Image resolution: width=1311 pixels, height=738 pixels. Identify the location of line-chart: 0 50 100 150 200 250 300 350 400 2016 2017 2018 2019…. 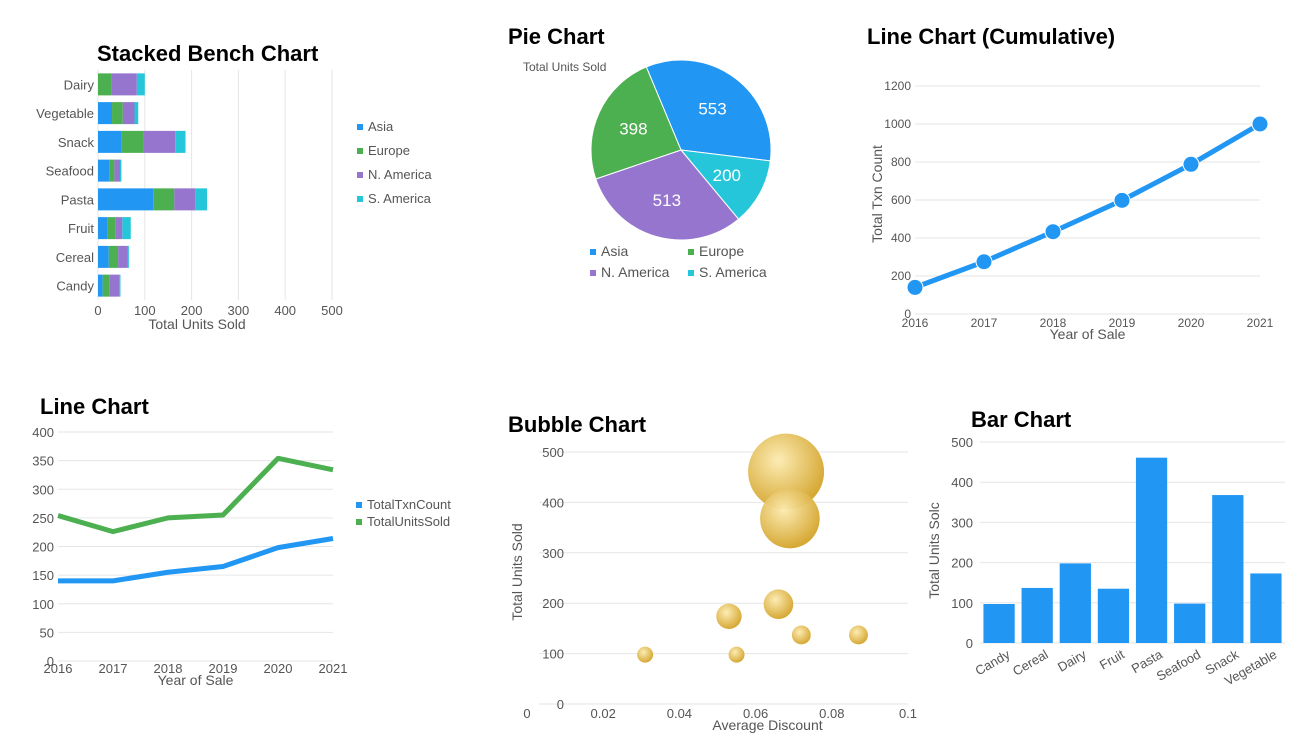
(241, 556).